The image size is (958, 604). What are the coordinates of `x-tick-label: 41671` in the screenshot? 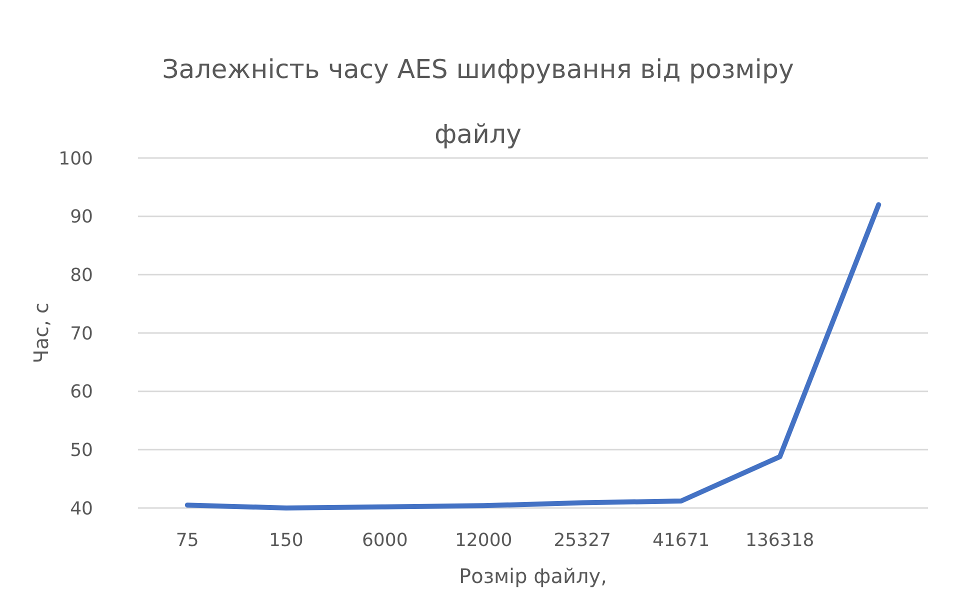 It's located at (681, 540).